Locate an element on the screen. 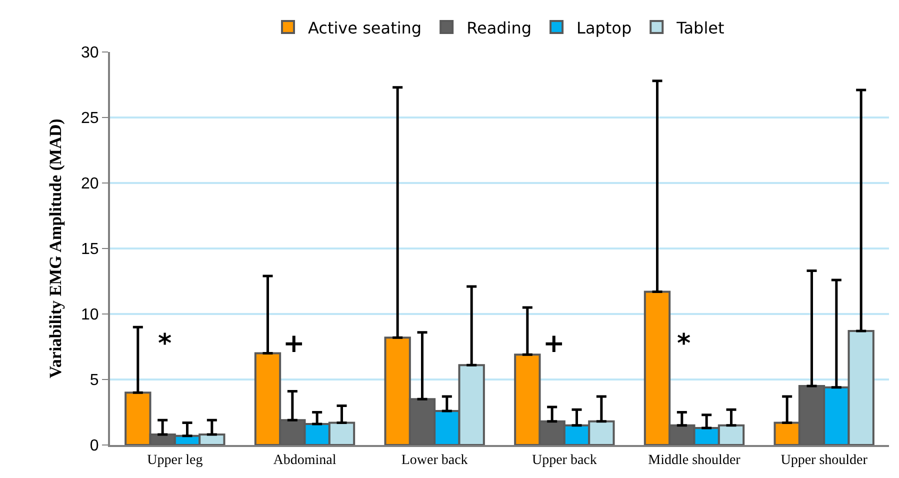 The height and width of the screenshot is (478, 899). y-tick-label: 25 is located at coordinates (90, 119).